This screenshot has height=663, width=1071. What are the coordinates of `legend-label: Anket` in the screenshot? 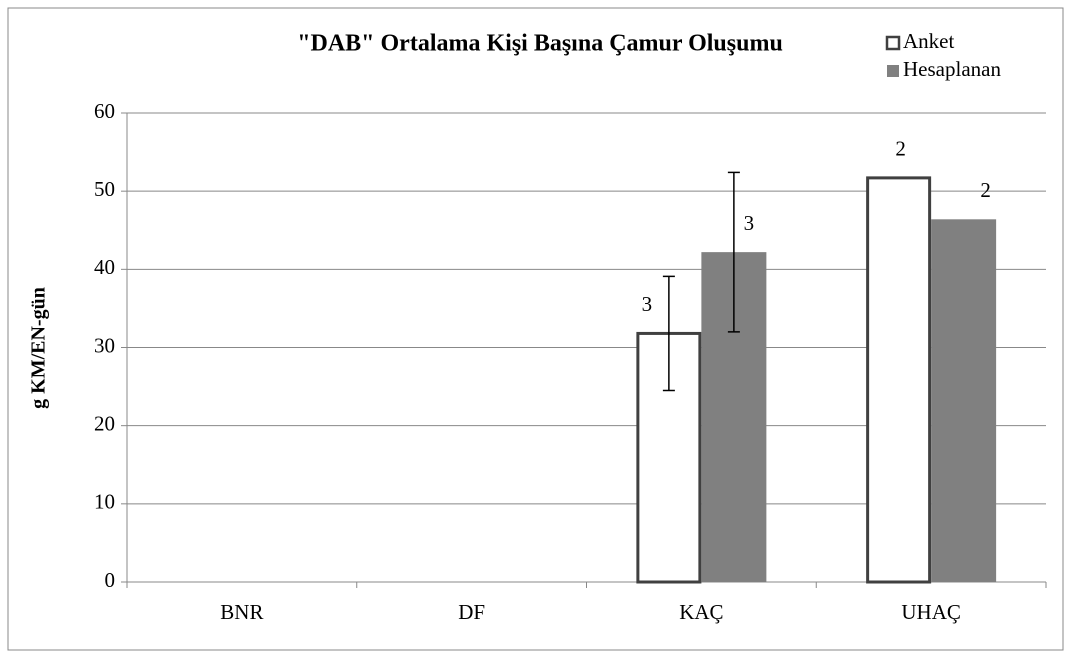 It's located at (928, 41).